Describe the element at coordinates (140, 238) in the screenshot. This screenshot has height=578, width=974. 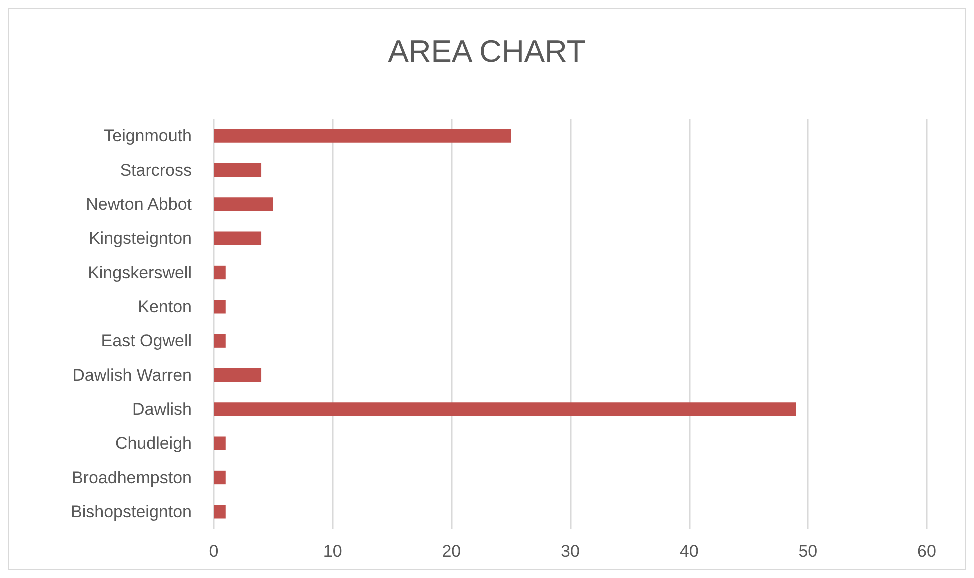
I see `y-tick-label: Kingsteignton` at that location.